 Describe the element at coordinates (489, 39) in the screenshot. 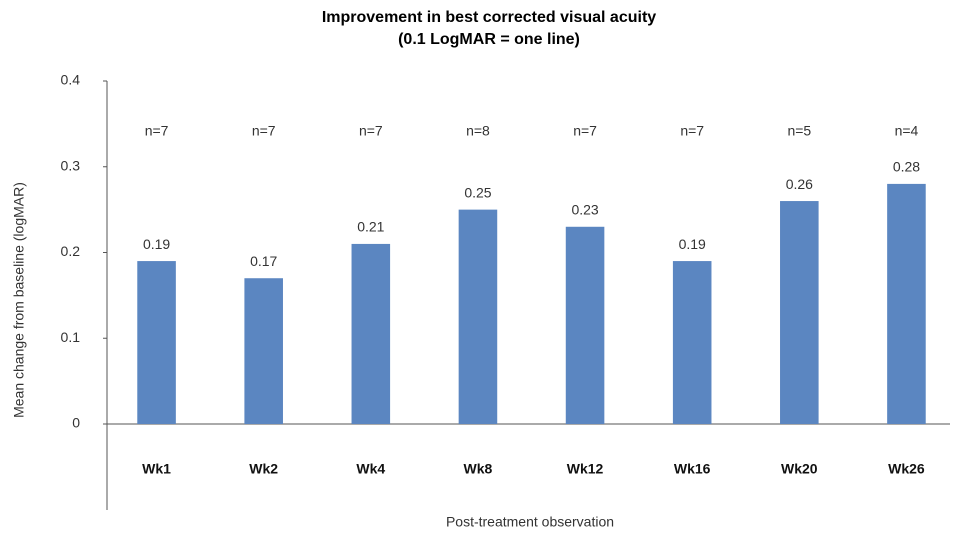

I see `chart-subtitle: (0.1 LogMAR = one line)` at that location.